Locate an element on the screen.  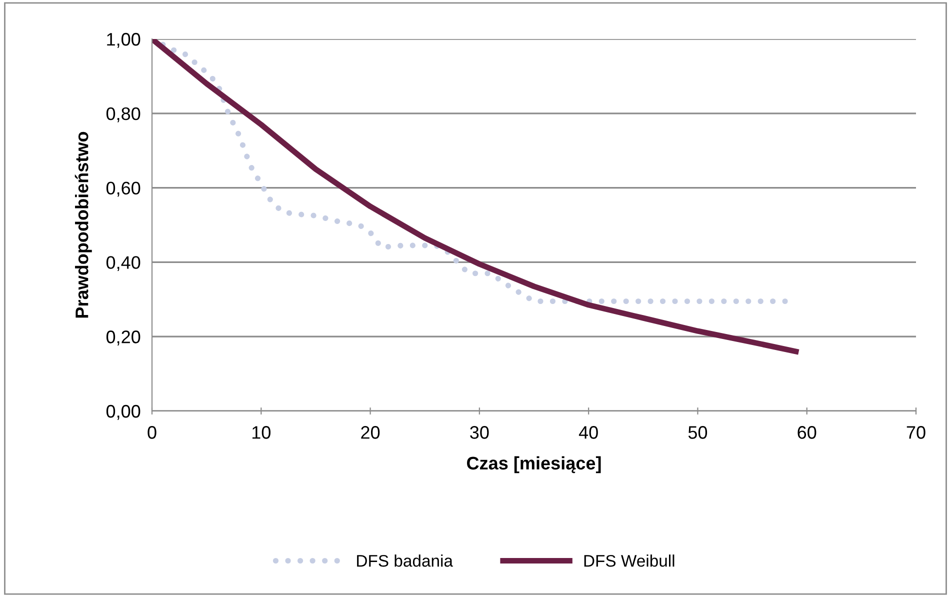
y-axis-title: Prawdopodobieństwo is located at coordinates (83, 225).